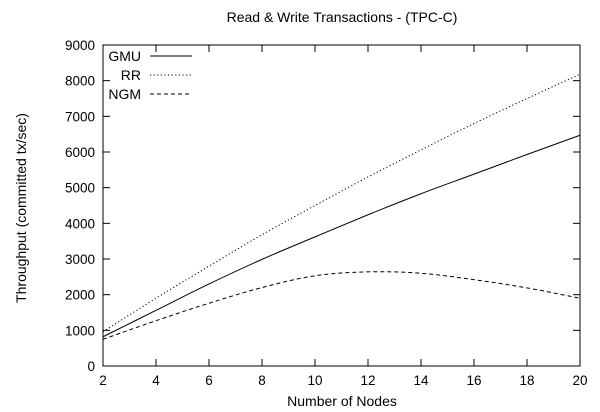  Describe the element at coordinates (80, 188) in the screenshot. I see `y-tick-label: 5000` at that location.